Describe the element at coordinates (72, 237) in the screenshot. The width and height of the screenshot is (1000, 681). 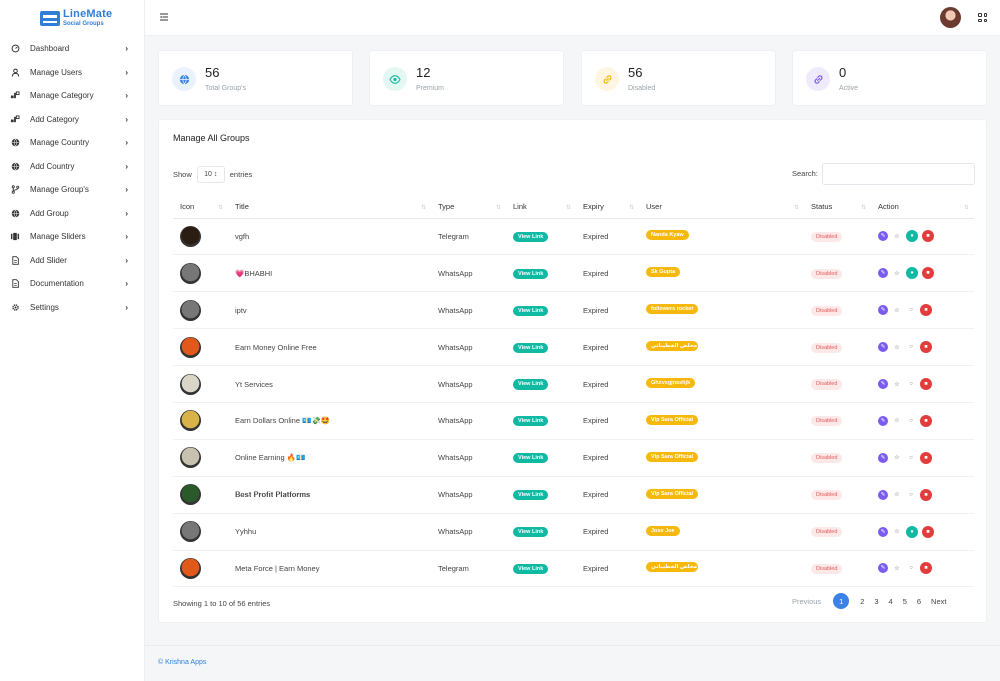
I see `sidebar-item-manage-sliders: Manage Sliders ›` at that location.